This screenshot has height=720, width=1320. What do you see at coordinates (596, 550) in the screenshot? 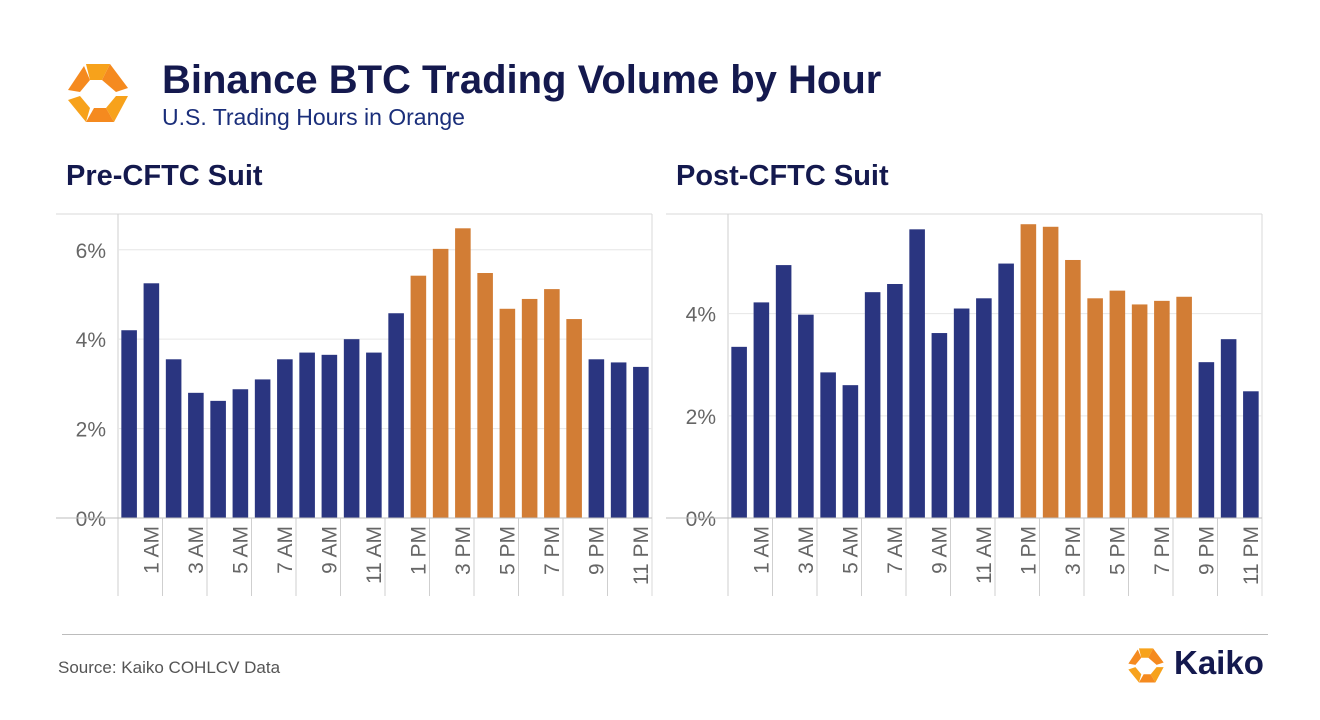
I see `pre-cftc-x-tick-label: 9 PM` at bounding box center [596, 550].